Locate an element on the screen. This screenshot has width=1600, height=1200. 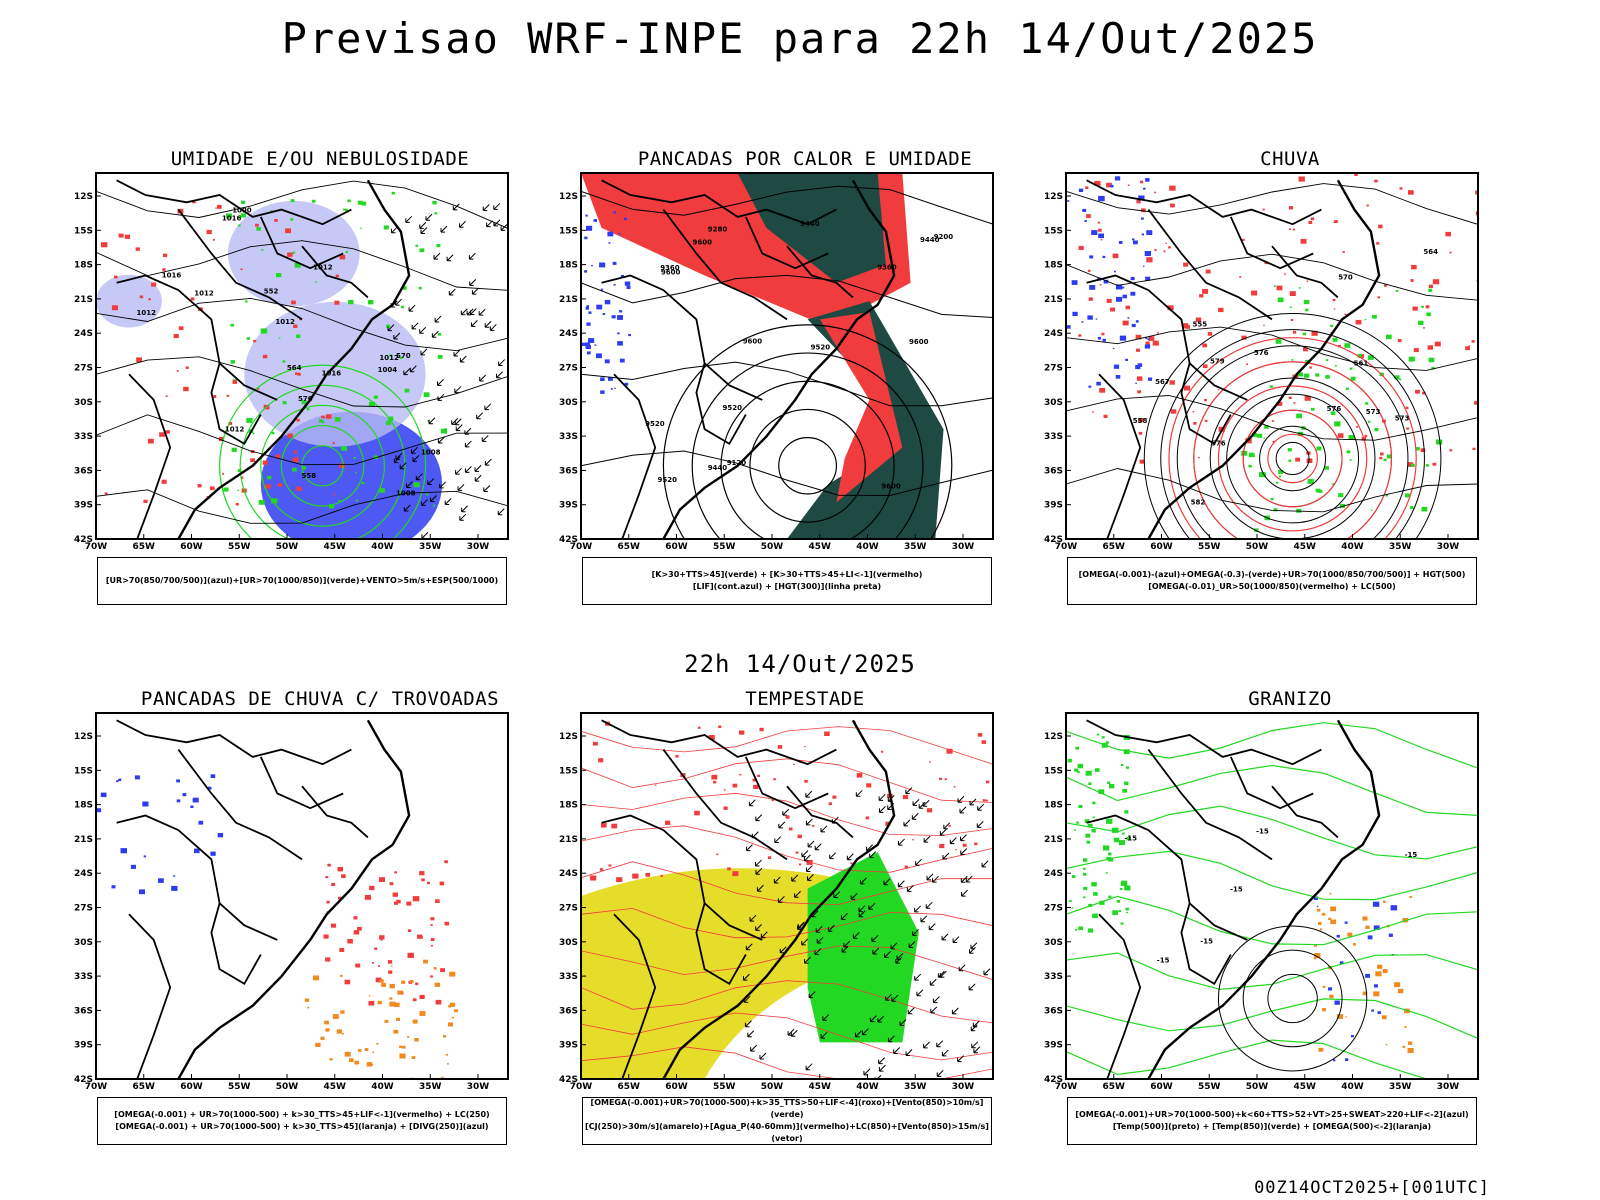
contour-label: 9360 is located at coordinates (670, 268).